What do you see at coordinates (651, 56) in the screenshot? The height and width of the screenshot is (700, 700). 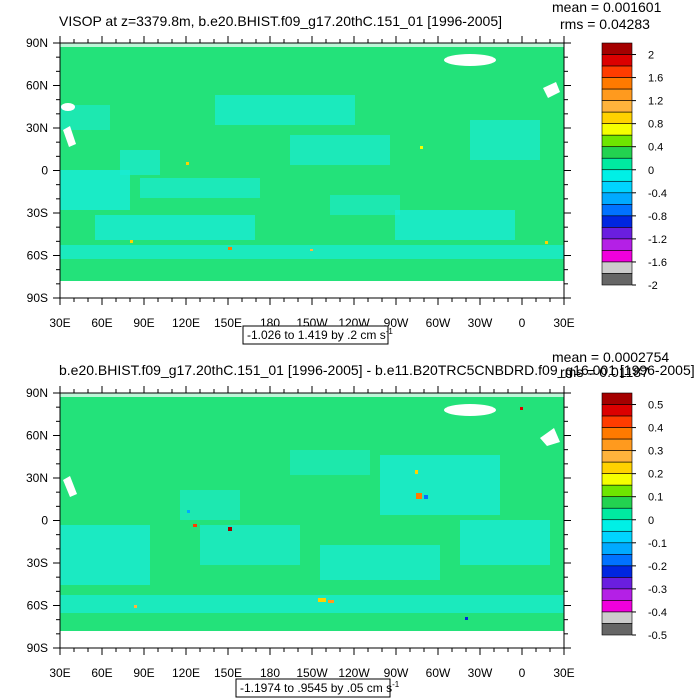 I see `panel-1-colorbar-label: 2` at bounding box center [651, 56].